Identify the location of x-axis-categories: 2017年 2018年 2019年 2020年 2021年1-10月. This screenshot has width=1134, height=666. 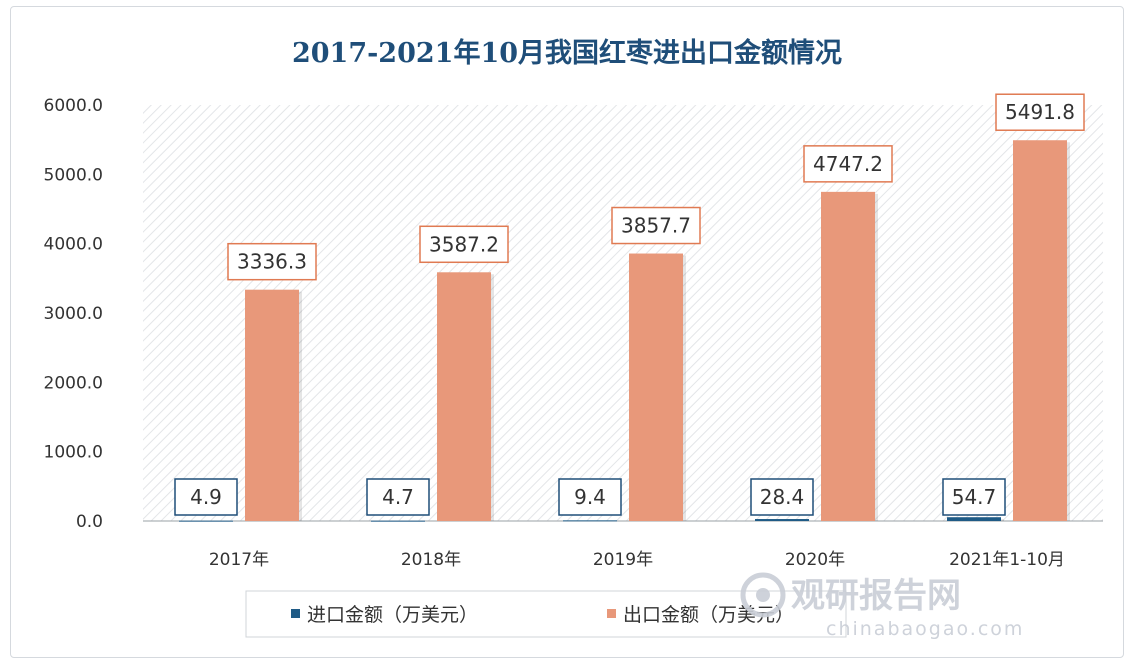
(637, 560).